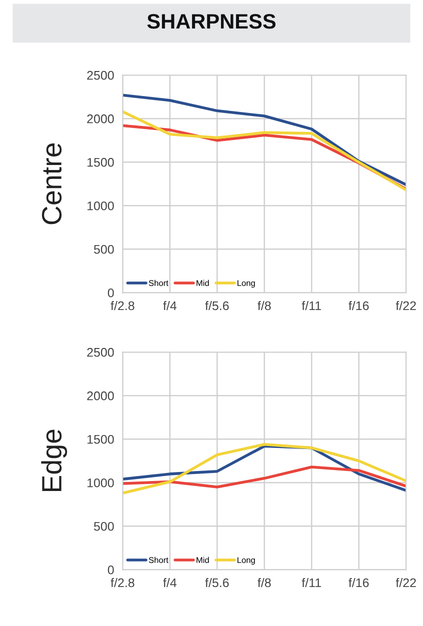 This screenshot has width=423, height=626. What do you see at coordinates (54, 461) in the screenshot?
I see `y-axis-title: Edge` at bounding box center [54, 461].